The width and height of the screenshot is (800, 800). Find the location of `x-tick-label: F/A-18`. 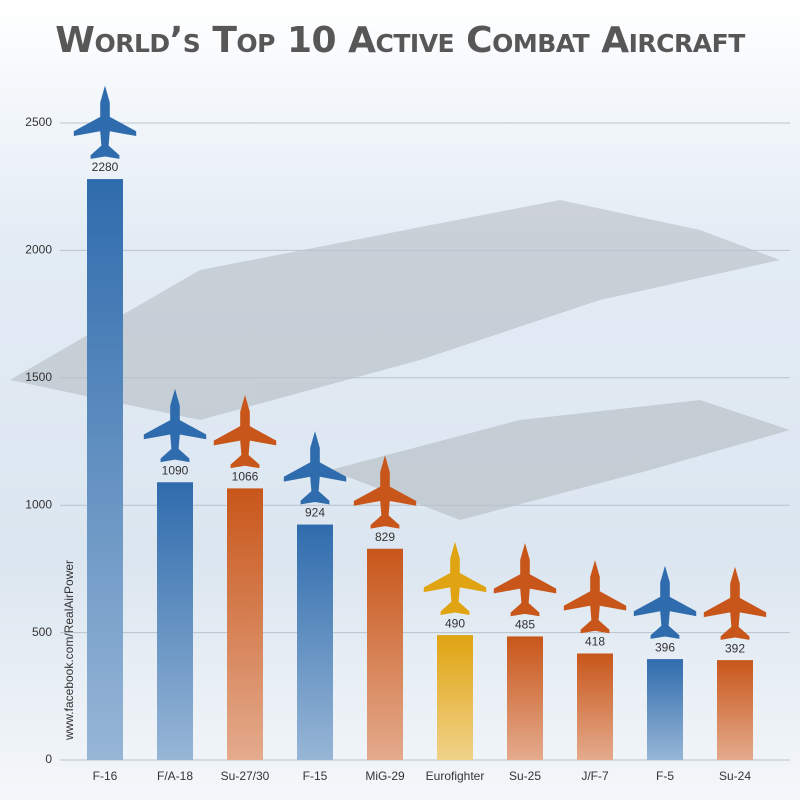

x-tick-label: F/A-18 is located at coordinates (175, 776).